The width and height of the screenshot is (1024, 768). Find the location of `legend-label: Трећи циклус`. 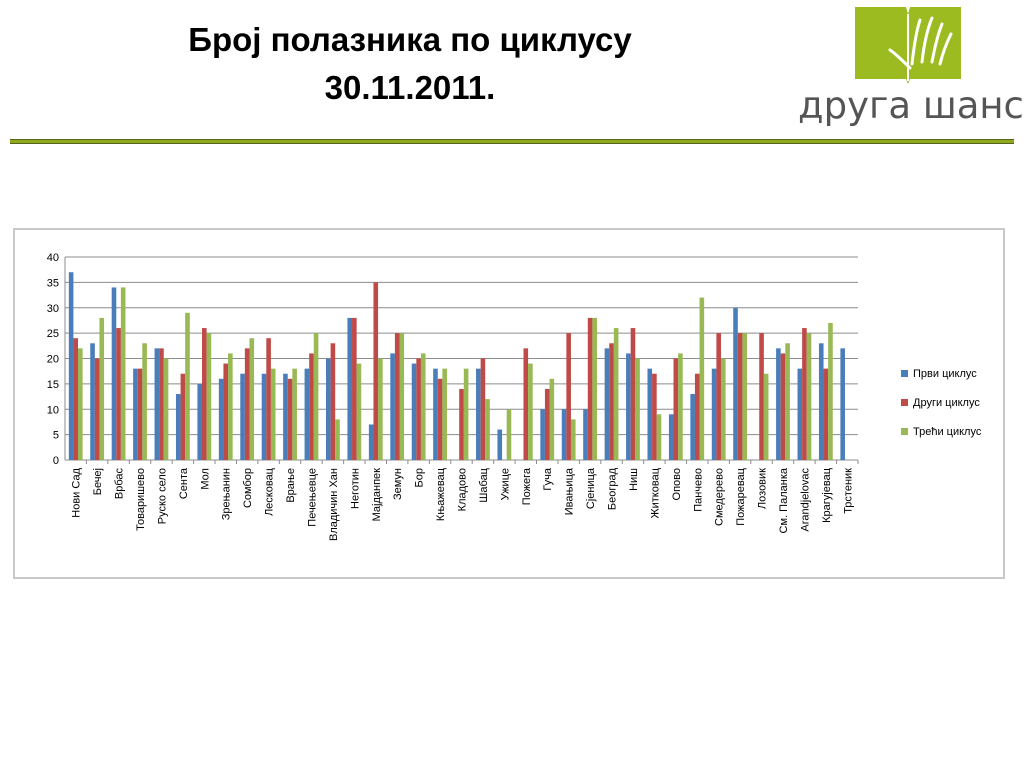

legend-label: Трећи циклус is located at coordinates (947, 432).